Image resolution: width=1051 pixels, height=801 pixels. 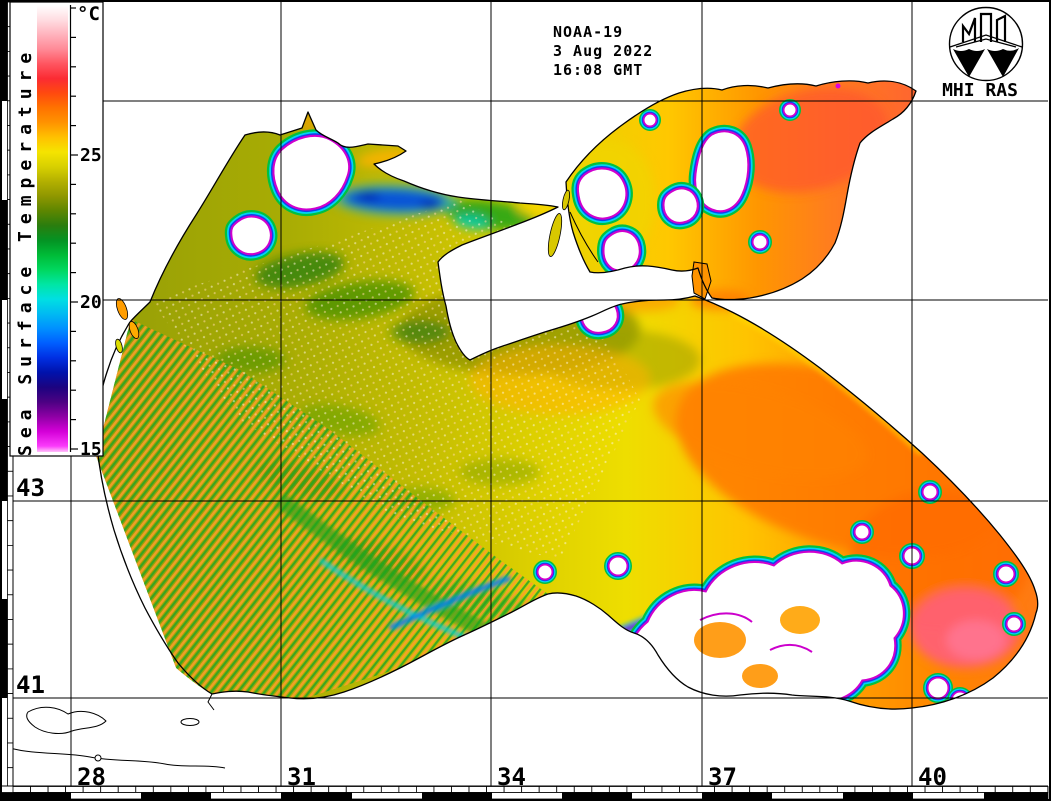 I want to click on colorbar-tick-label: 15, so click(x=91, y=449).